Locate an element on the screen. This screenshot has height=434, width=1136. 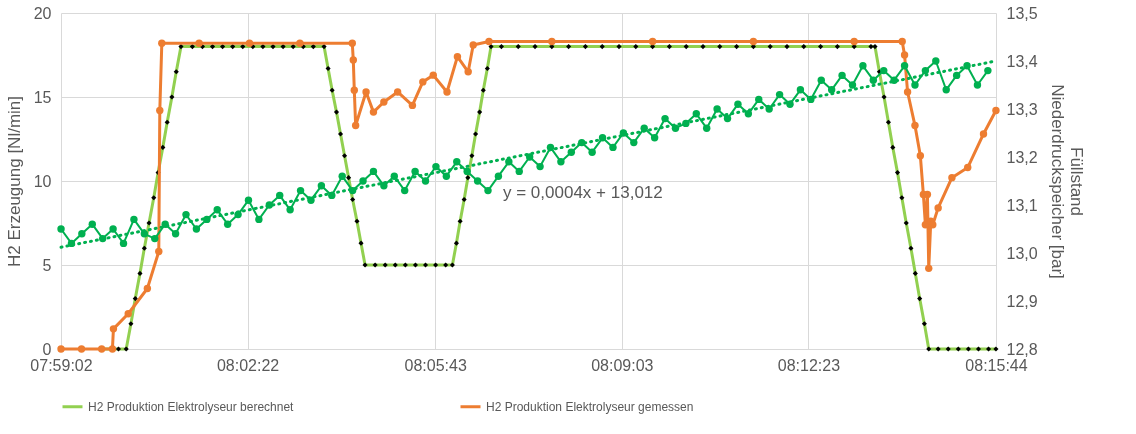
x-tick-label: 07:59:02 is located at coordinates (61, 365).